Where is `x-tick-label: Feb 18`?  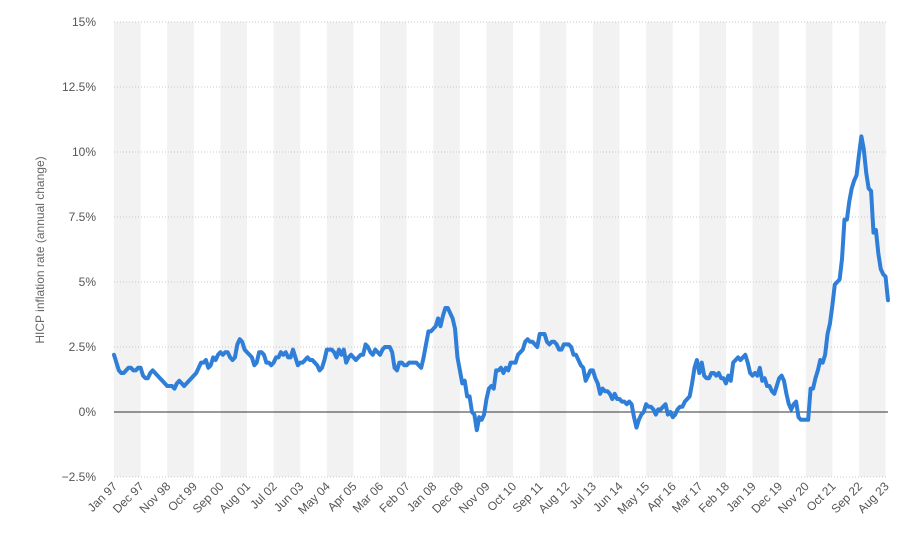 x-tick-label: Feb 18 is located at coordinates (714, 497).